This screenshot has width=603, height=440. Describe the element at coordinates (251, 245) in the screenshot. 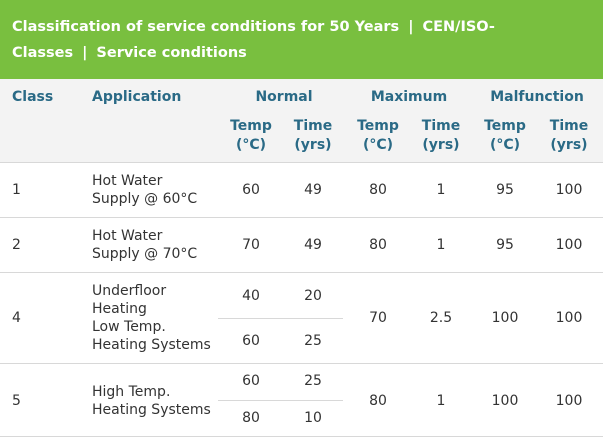

I see `row2-normal-temp: 70` at that location.